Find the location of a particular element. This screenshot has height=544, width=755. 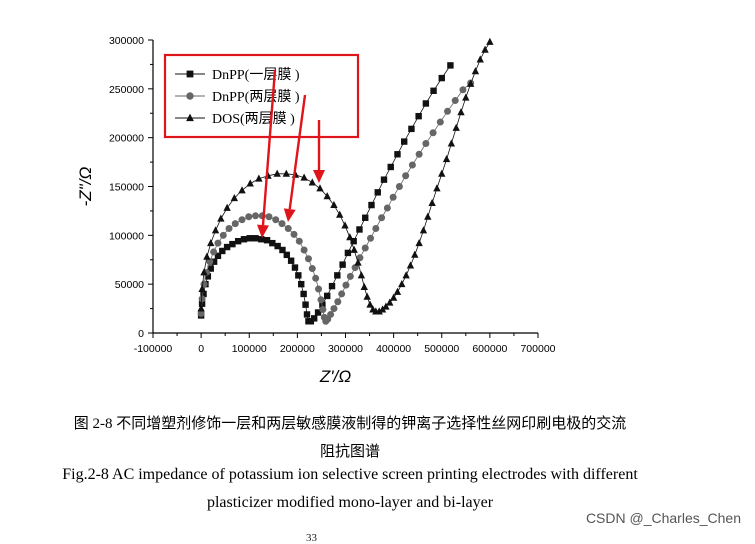

legend-label: DOS(两层膜 ) is located at coordinates (253, 119).